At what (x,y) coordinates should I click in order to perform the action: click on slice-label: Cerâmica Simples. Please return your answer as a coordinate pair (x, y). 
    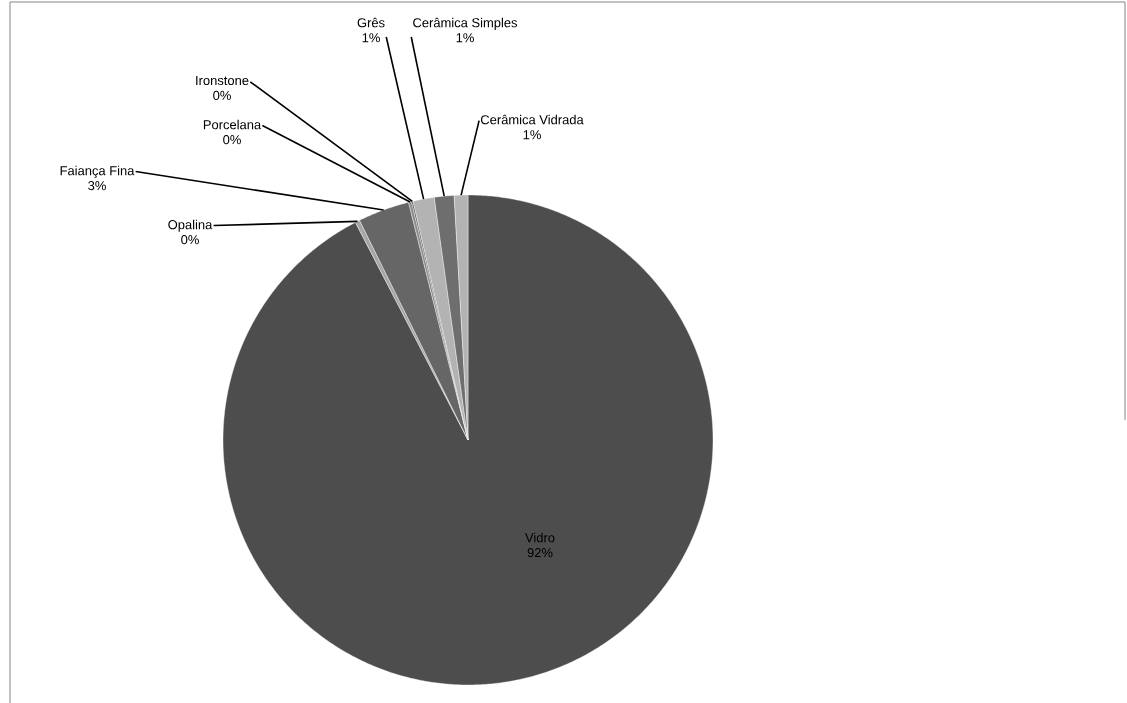
    Looking at the image, I should click on (465, 23).